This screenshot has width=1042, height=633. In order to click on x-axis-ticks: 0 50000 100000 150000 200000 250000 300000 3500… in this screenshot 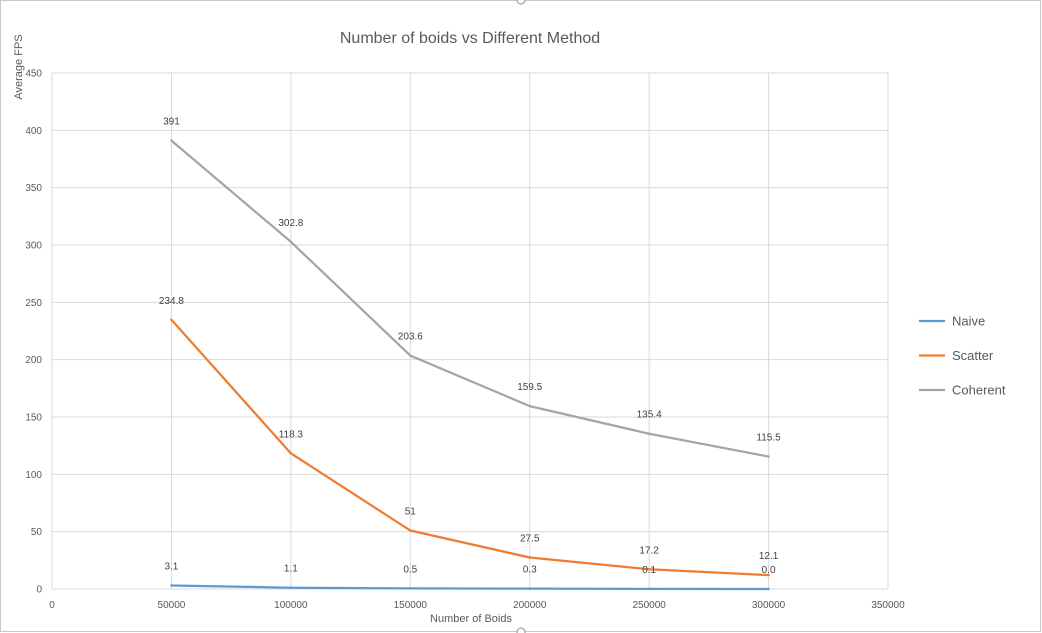, I will do `click(477, 605)`.